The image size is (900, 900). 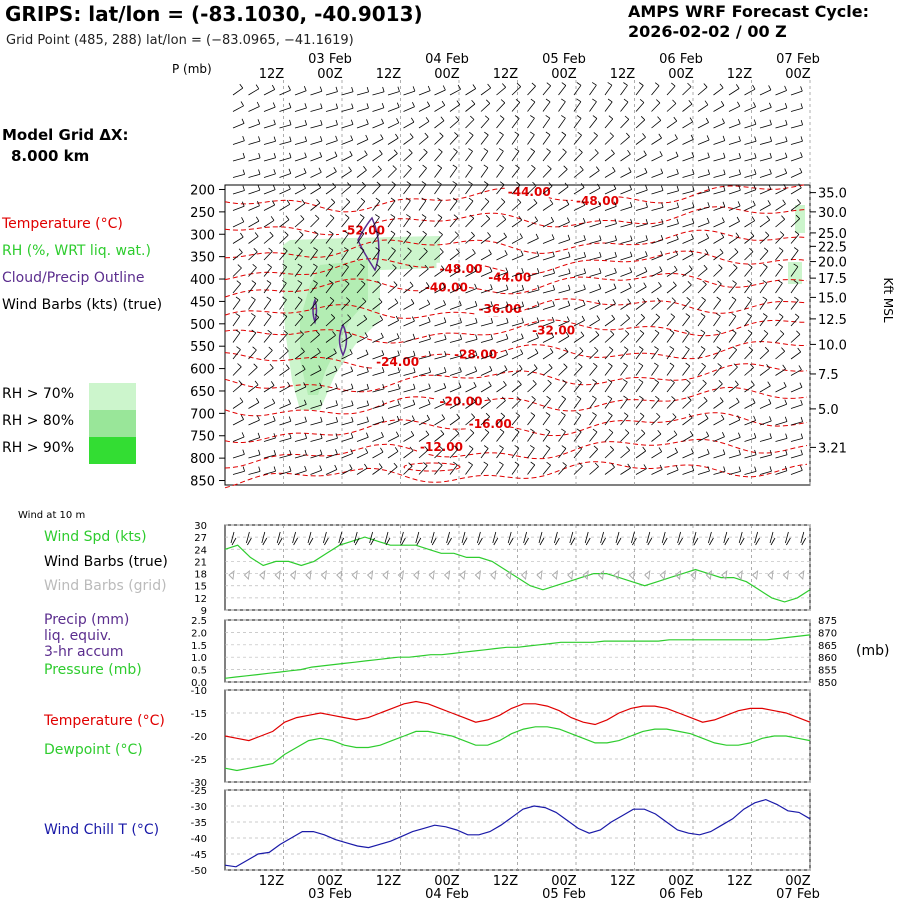 I want to click on wind-barbs-true-label: Wind Barbs (true), so click(x=106, y=562).